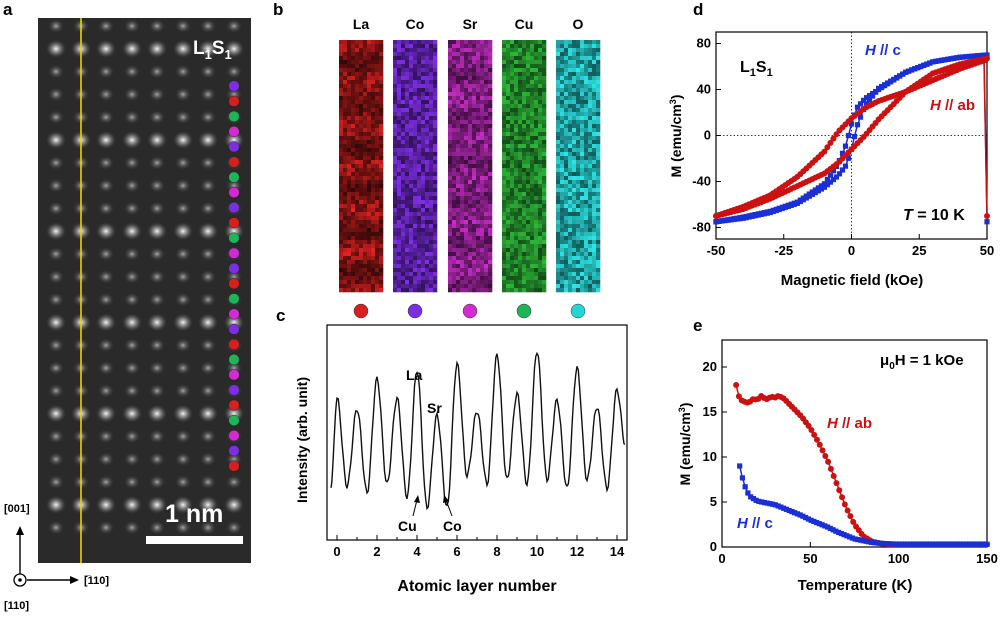 This screenshot has width=1000, height=618. Describe the element at coordinates (833, 171) in the screenshot. I see `series-h-c-descending-point` at that location.